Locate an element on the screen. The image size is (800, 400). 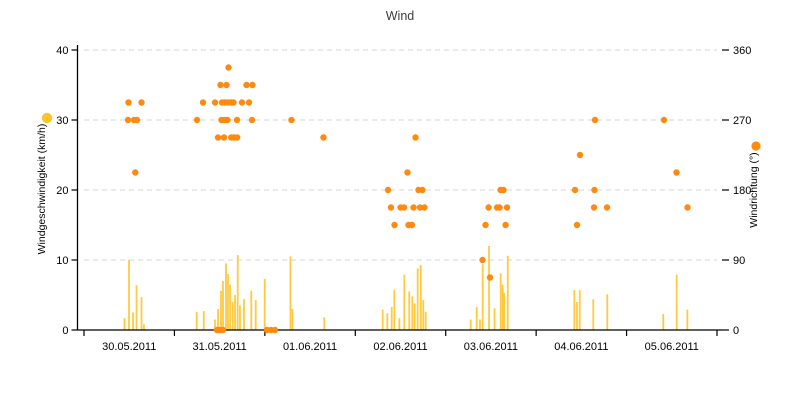
x-tick-label: 31.05.2011 is located at coordinates (220, 347).